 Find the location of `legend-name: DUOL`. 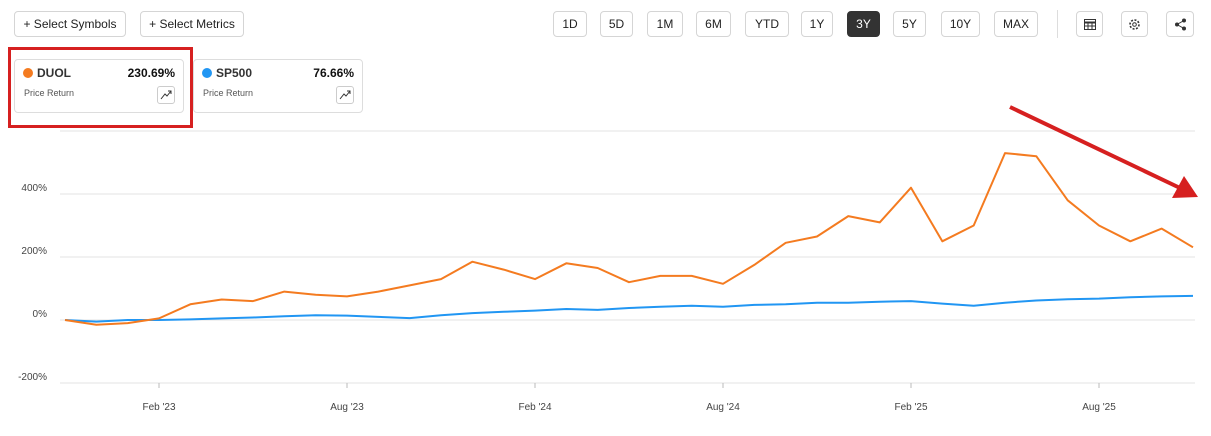

legend-name: DUOL is located at coordinates (54, 73).